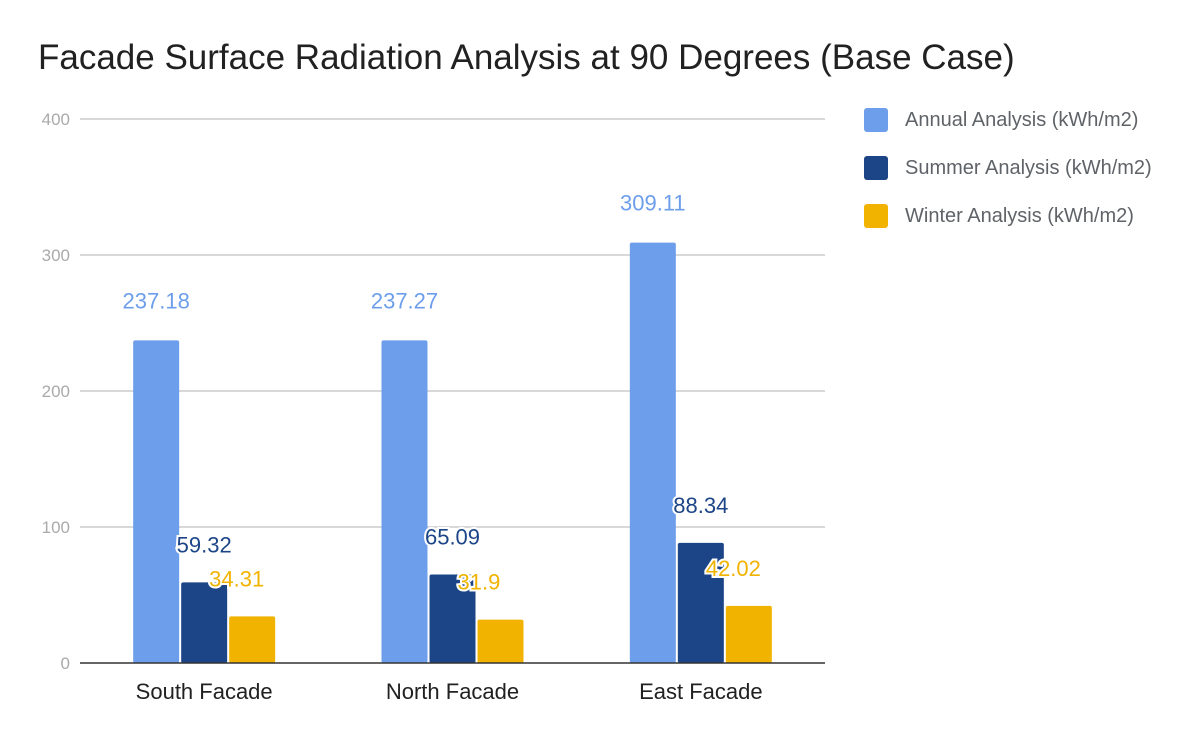 Image resolution: width=1200 pixels, height=742 pixels. I want to click on y-tick-label: 0, so click(65, 663).